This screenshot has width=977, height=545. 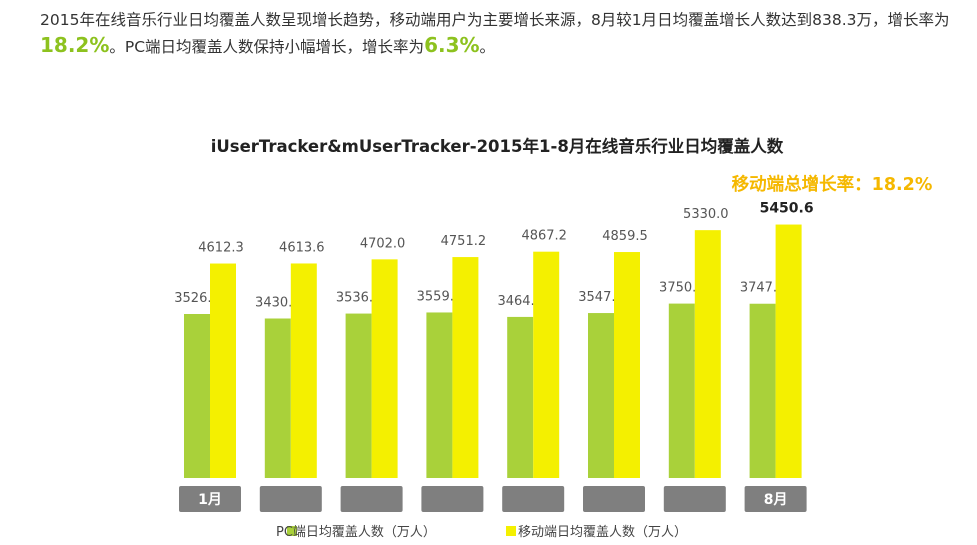 What do you see at coordinates (356, 532) in the screenshot?
I see `legend-label-pc: PC端日均覆盖人数（万人）` at bounding box center [356, 532].